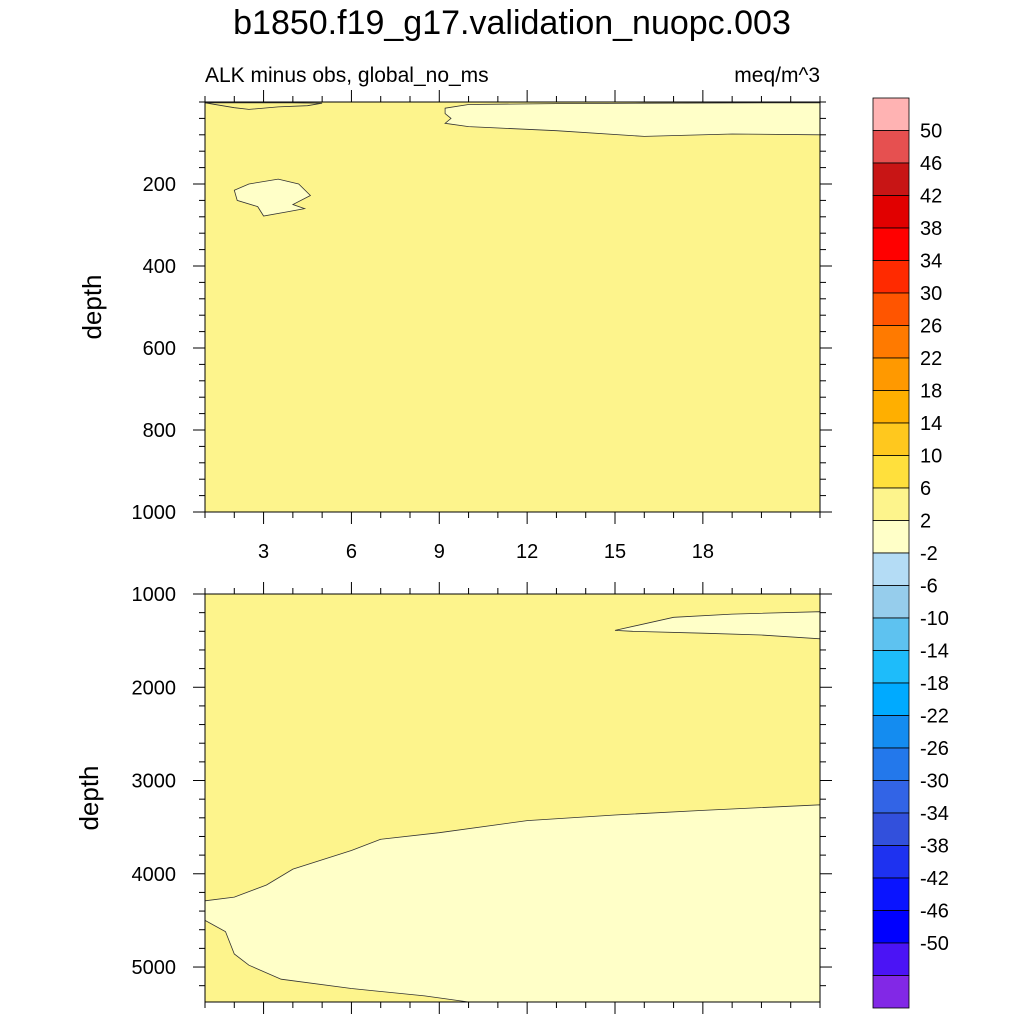 The image size is (1024, 1029). Describe the element at coordinates (931, 197) in the screenshot. I see `colorbar-label: 42` at that location.